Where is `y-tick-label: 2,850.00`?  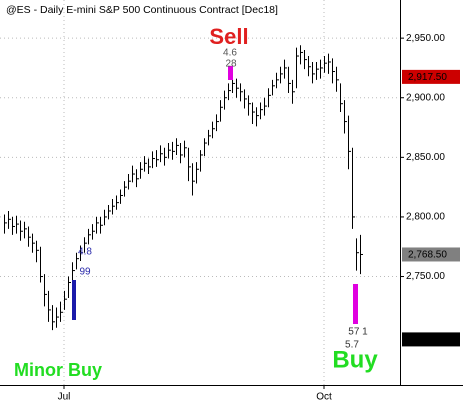 y-tick-label: 2,850.00 is located at coordinates (425, 157).